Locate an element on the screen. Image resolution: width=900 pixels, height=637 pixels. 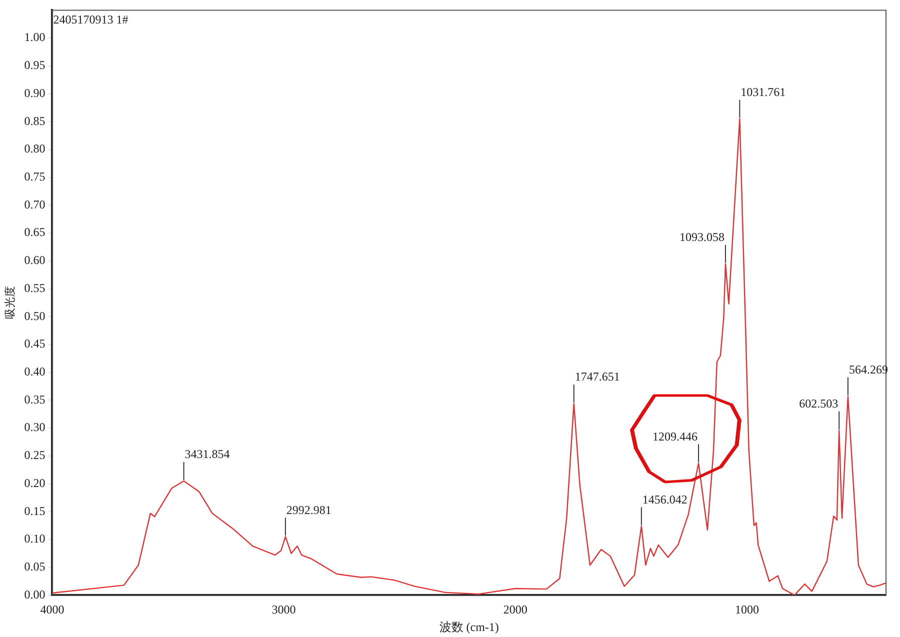
annotation: 1209.446 is located at coordinates (675, 436).